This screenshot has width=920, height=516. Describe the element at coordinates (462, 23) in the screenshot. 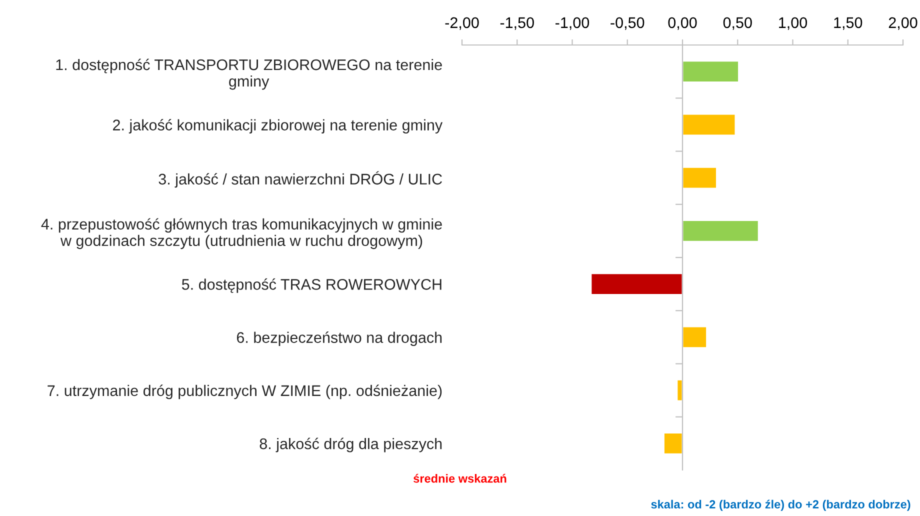

I see `x-tick-label: -2,00` at that location.